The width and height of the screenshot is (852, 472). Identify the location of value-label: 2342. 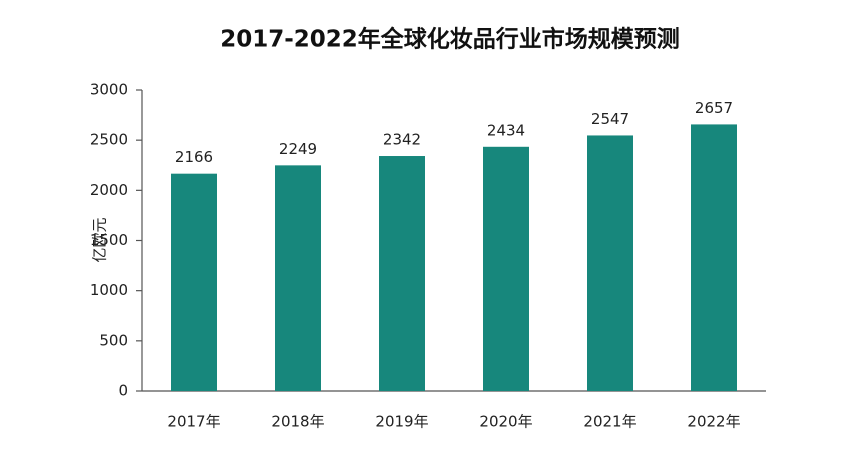
(402, 140).